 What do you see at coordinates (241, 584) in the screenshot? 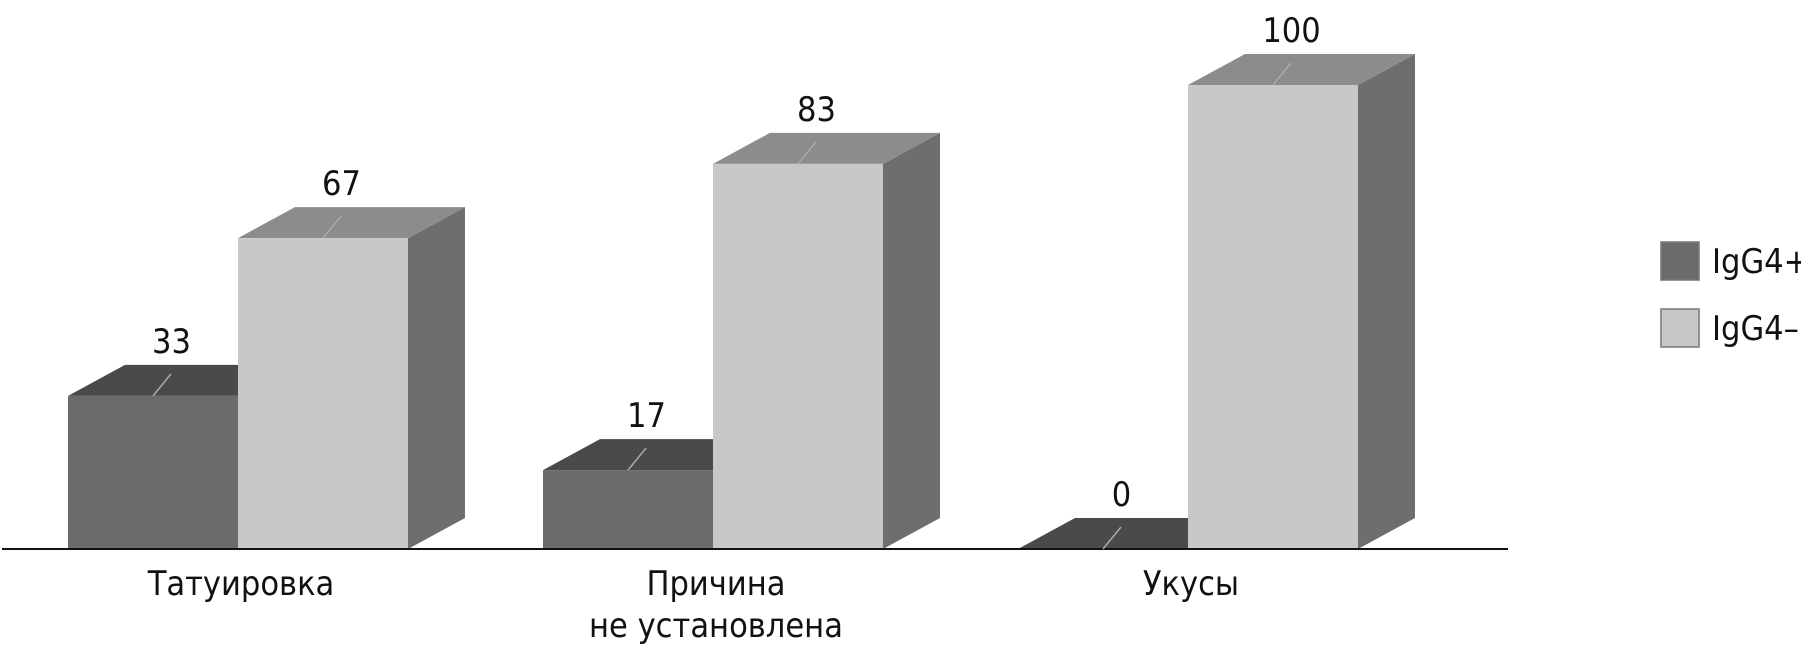
I see `category-label-0: Татуировка` at bounding box center [241, 584].